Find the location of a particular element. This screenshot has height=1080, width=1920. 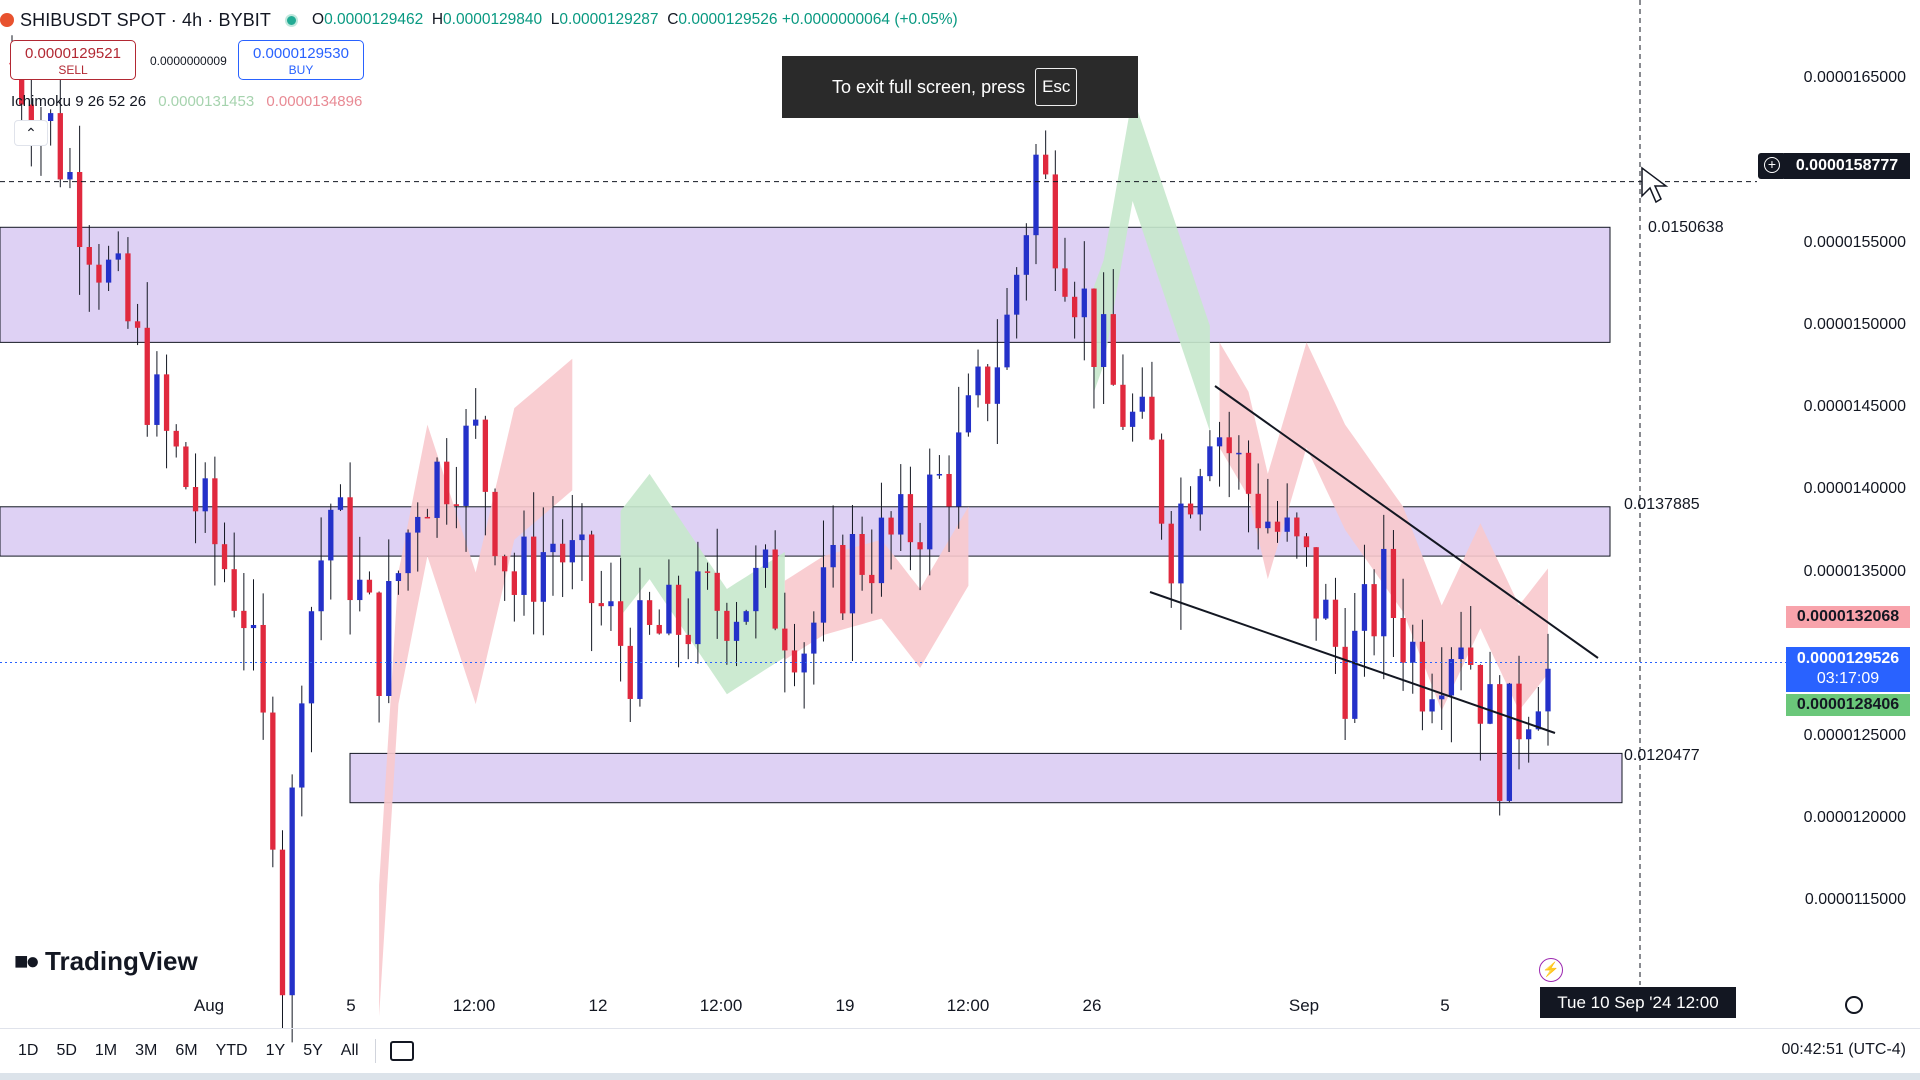

fib-level-label: 0.0150638 is located at coordinates (1686, 227).